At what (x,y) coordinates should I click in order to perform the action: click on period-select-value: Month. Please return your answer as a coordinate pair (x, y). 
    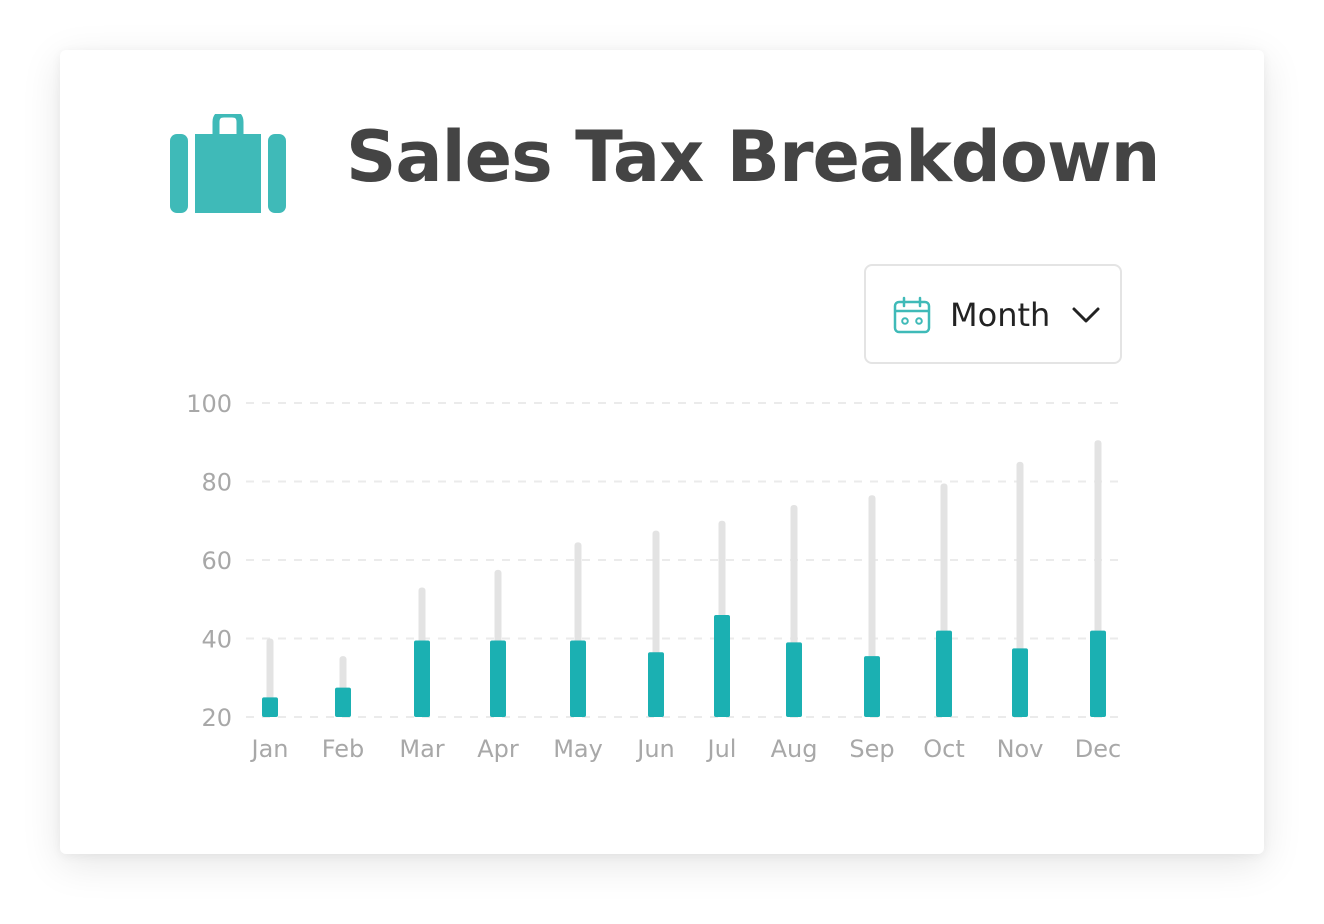
    Looking at the image, I should click on (1000, 315).